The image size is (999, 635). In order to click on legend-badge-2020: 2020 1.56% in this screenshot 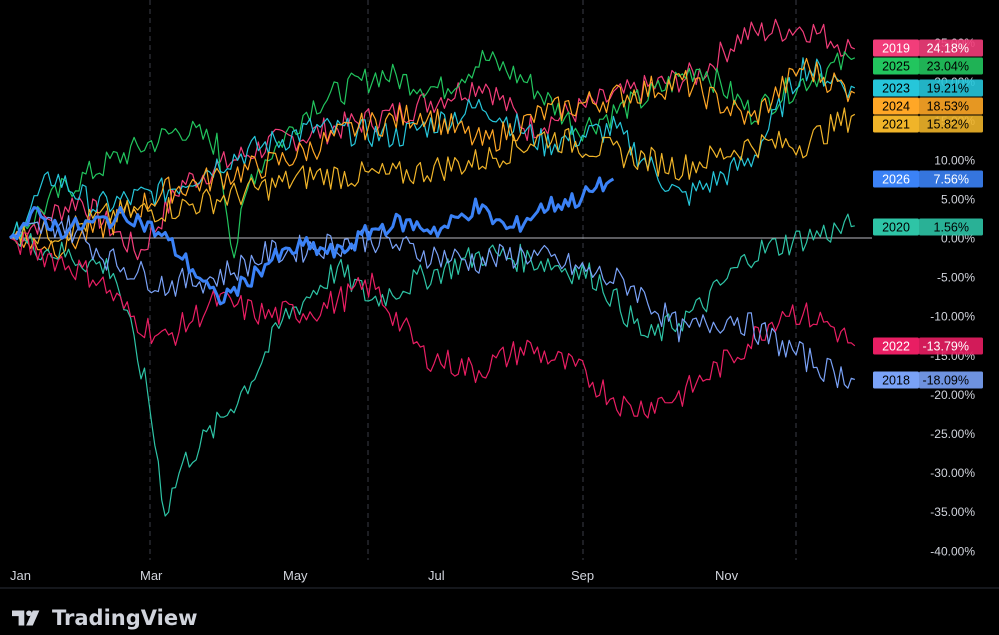, I will do `click(928, 227)`.